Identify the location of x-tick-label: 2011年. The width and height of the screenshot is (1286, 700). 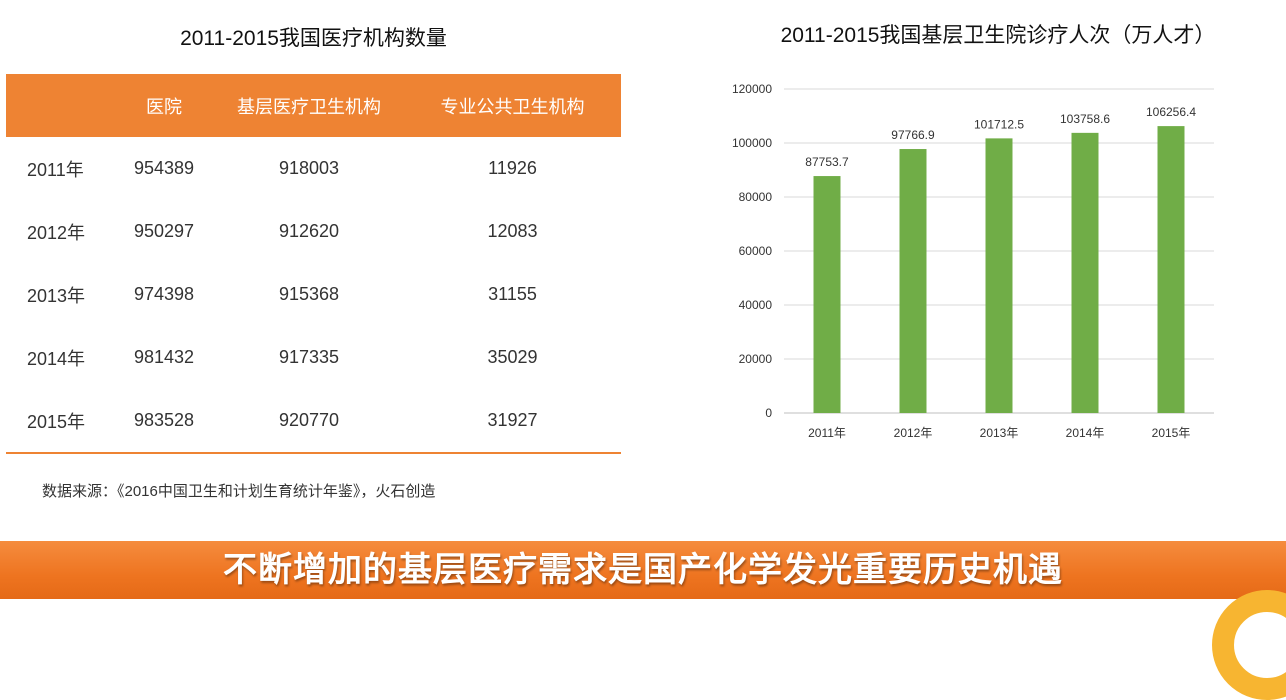
(827, 433).